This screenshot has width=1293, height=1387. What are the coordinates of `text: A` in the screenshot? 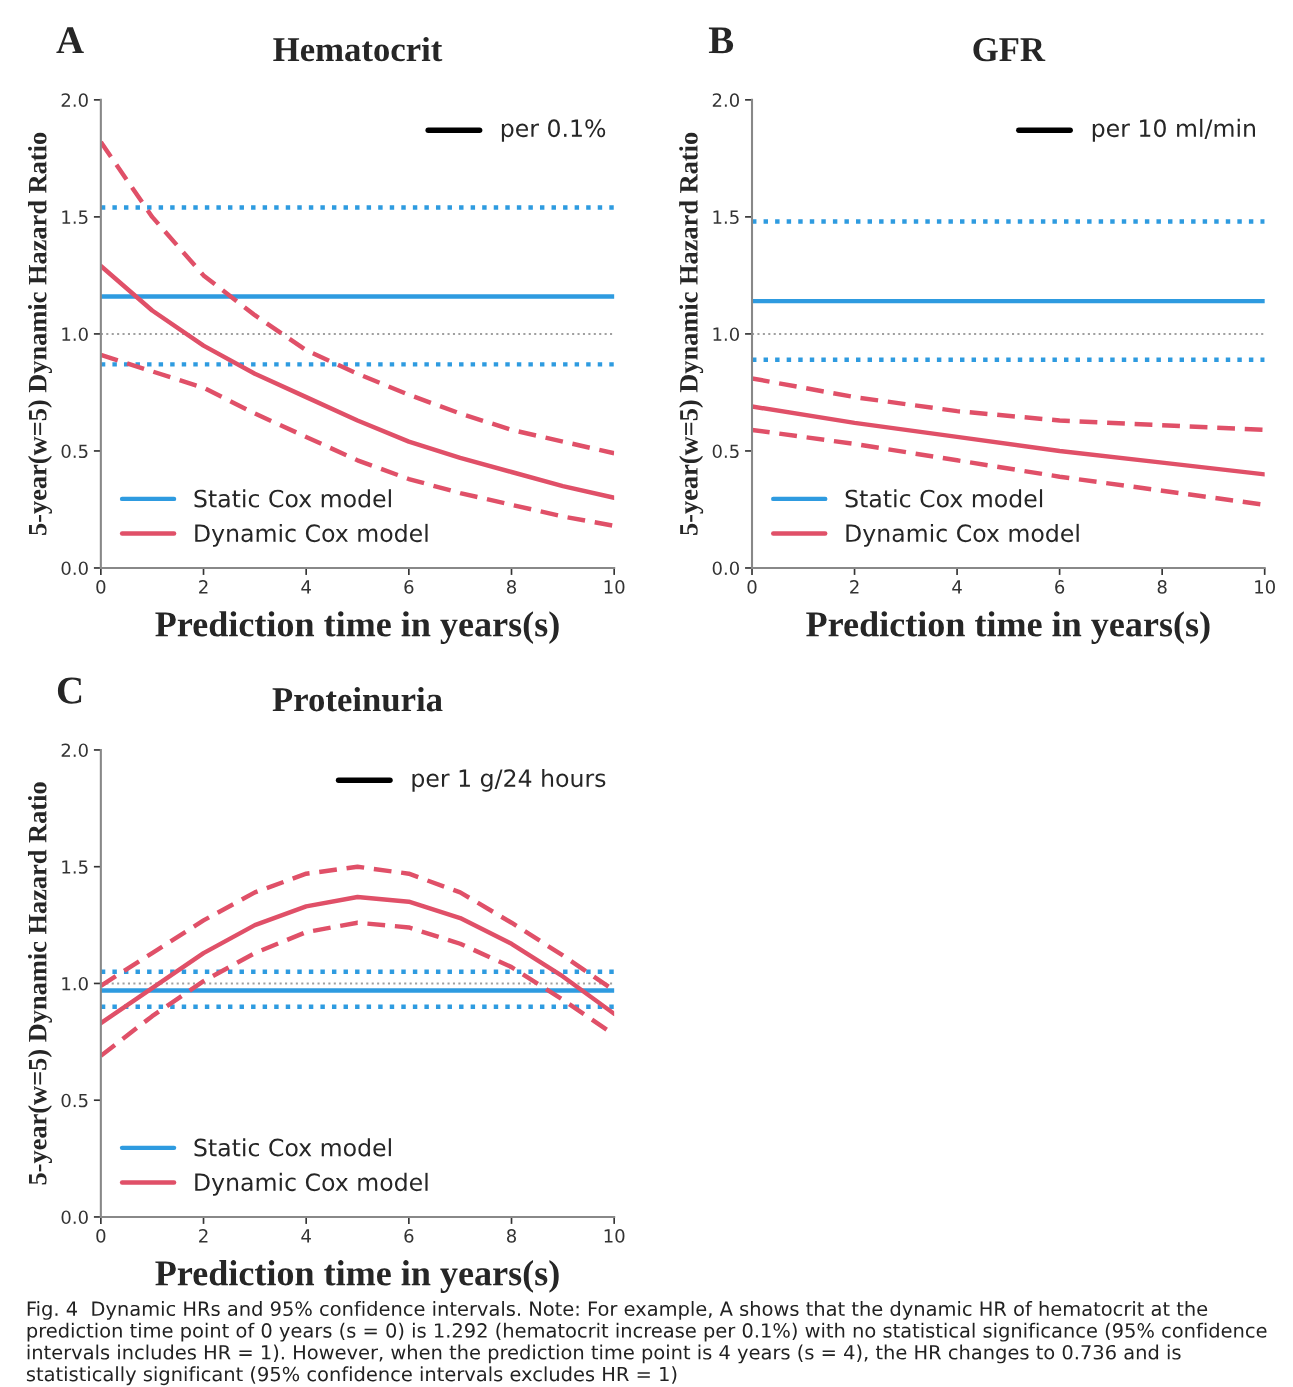 It's located at (70, 40).